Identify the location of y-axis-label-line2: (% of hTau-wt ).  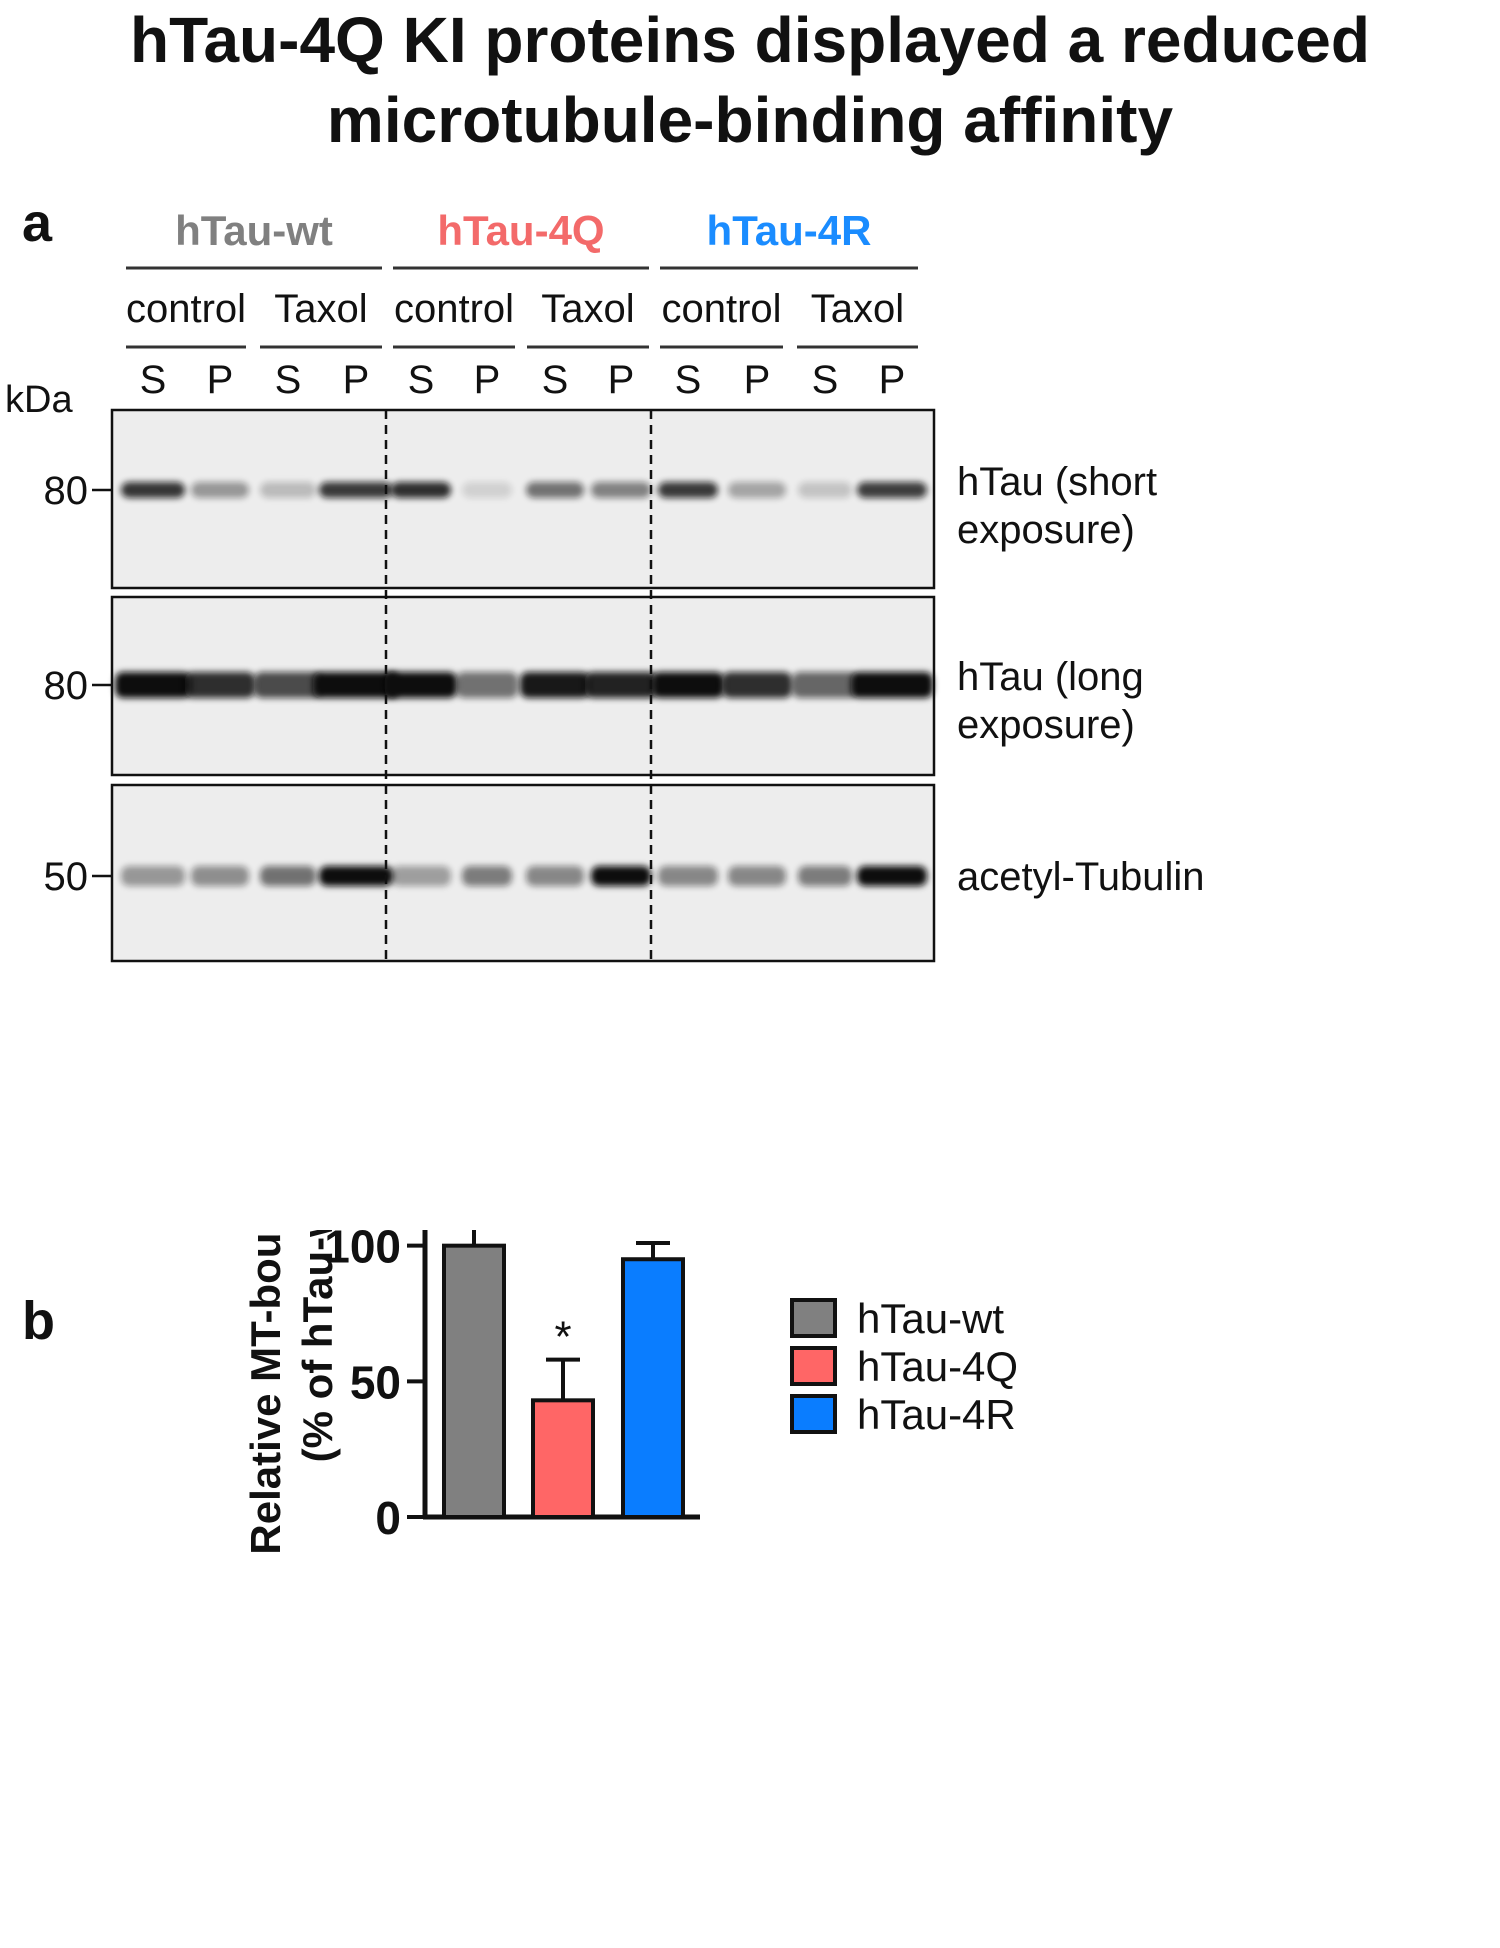
(317, 1346).